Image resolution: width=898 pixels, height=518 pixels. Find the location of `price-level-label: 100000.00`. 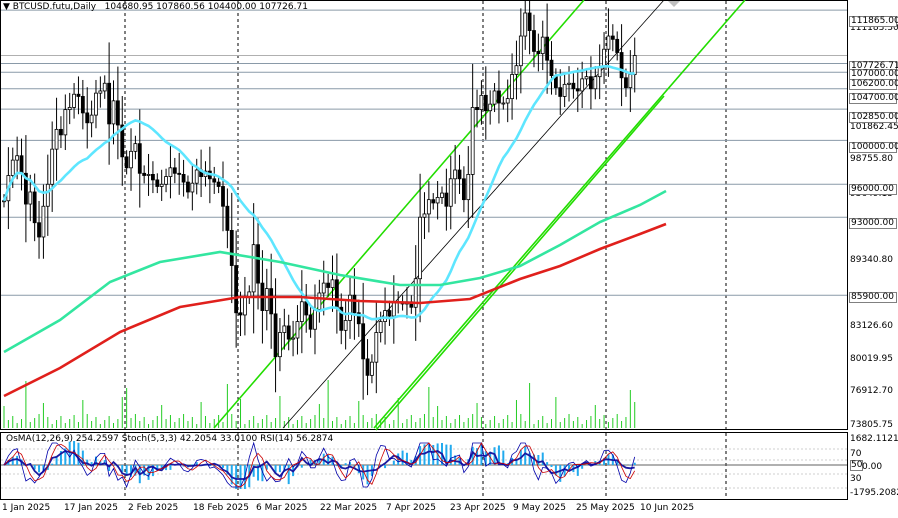

price-level-label: 100000.00 is located at coordinates (873, 147).